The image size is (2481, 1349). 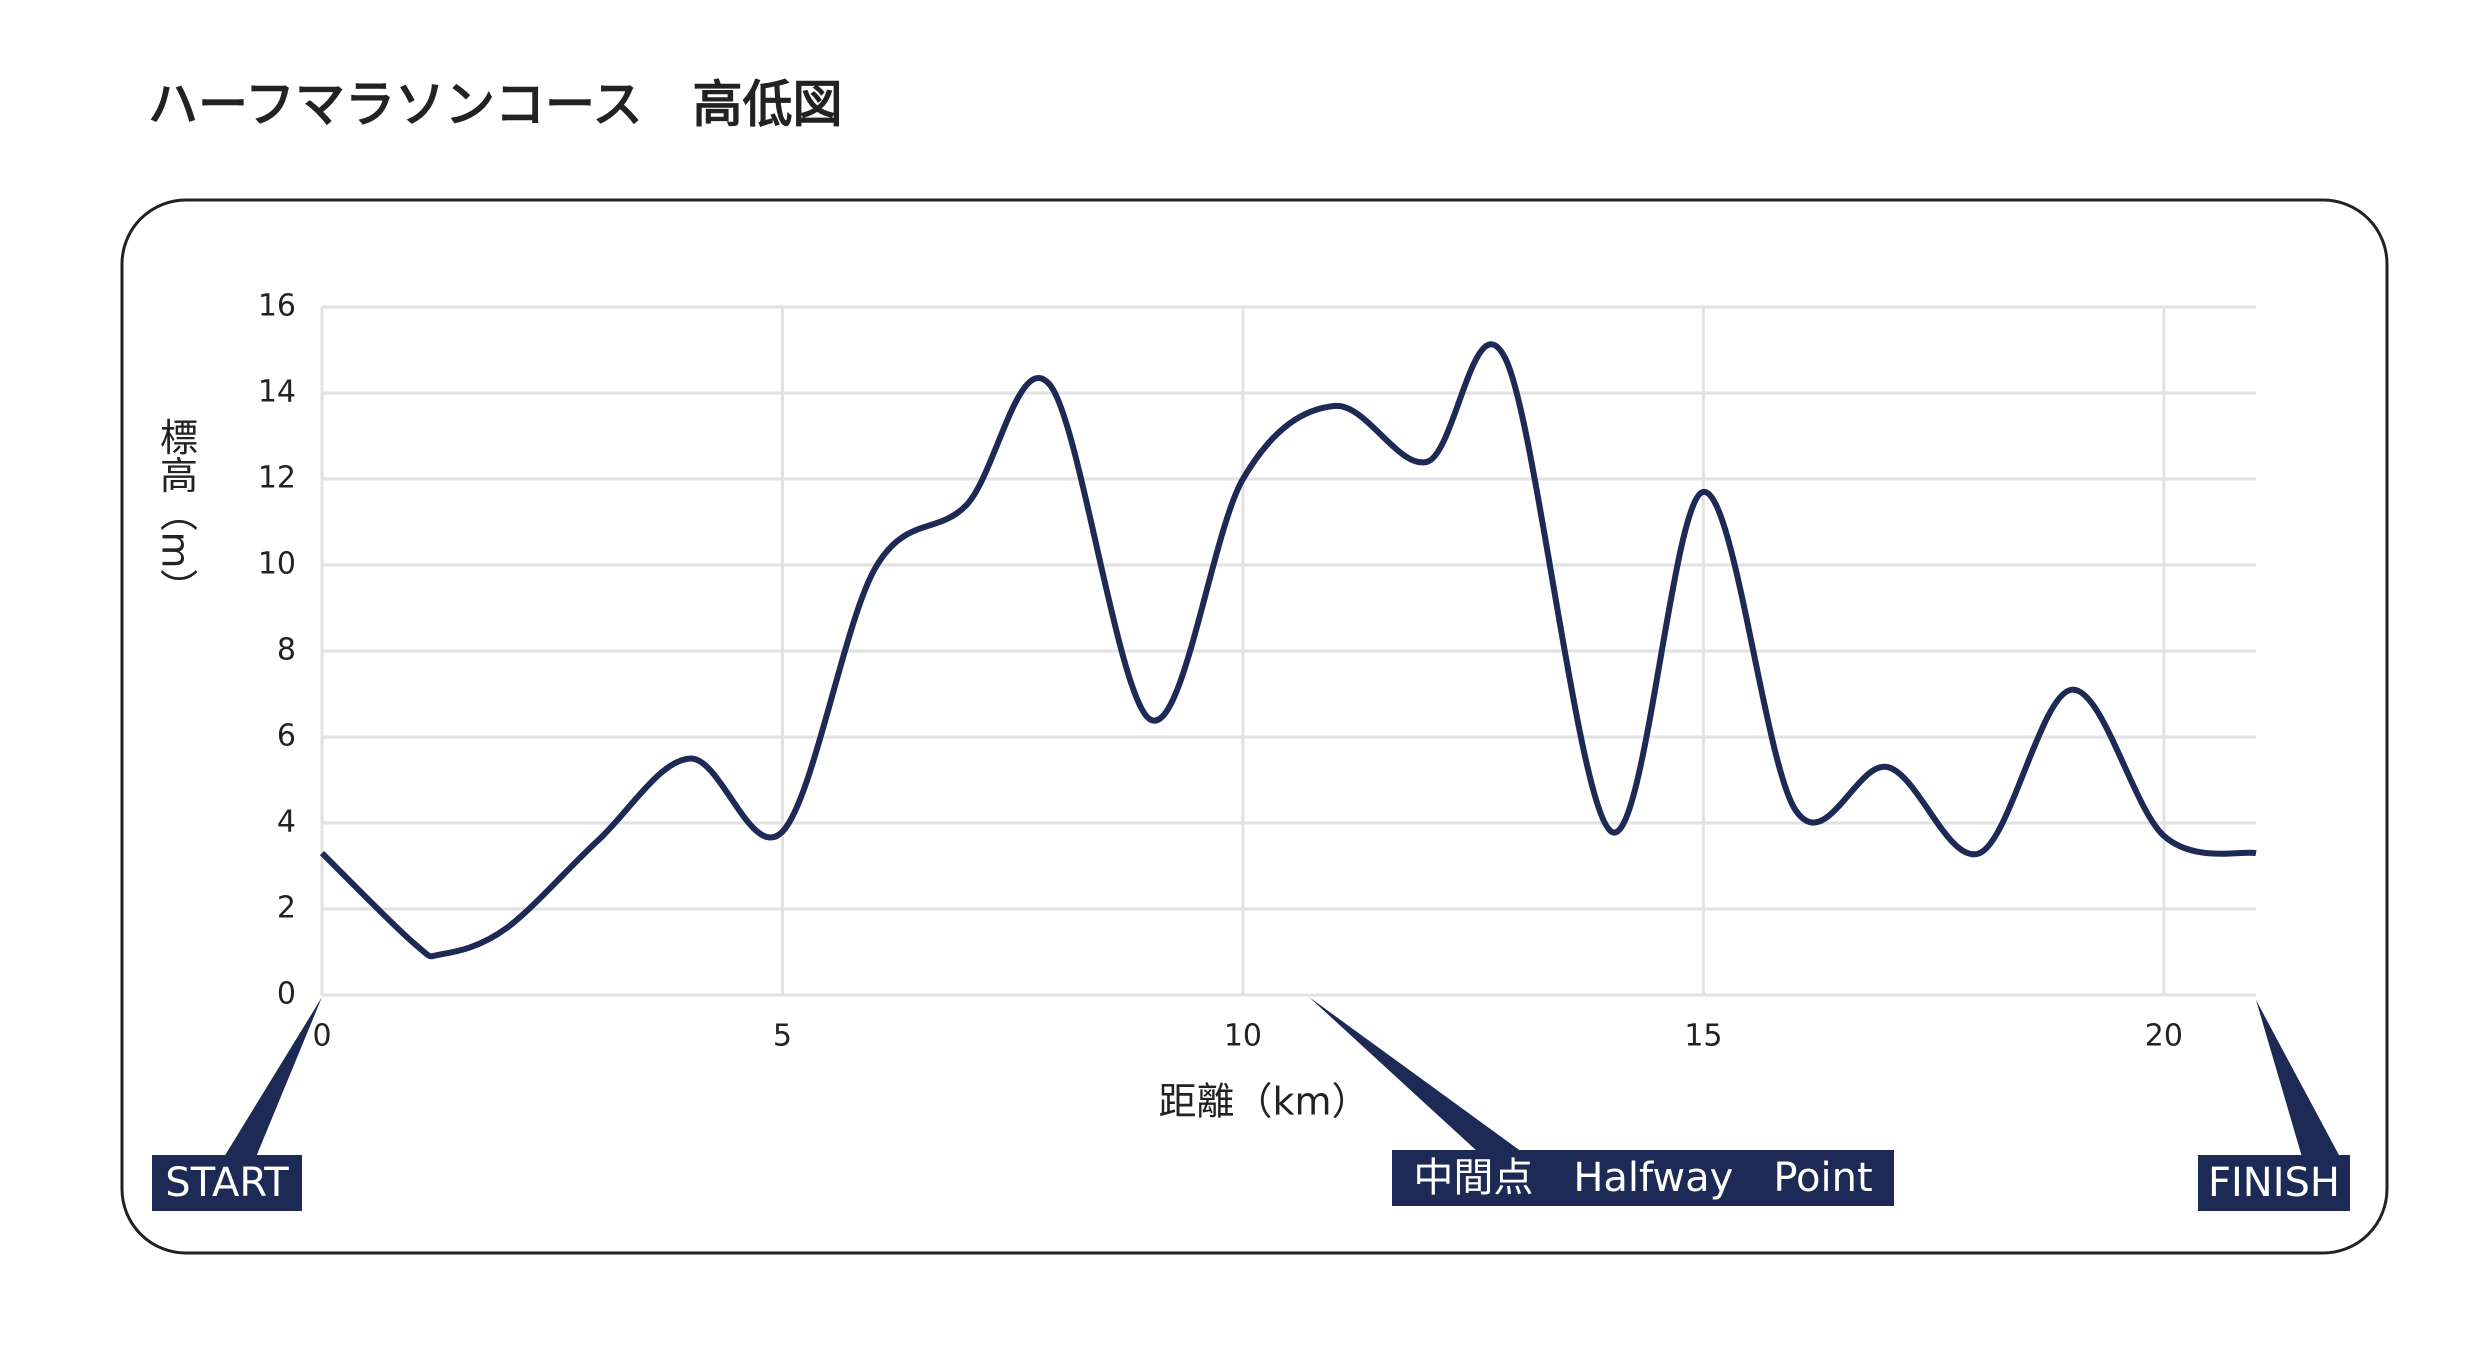 What do you see at coordinates (277, 392) in the screenshot?
I see `y-tick-label: 14` at bounding box center [277, 392].